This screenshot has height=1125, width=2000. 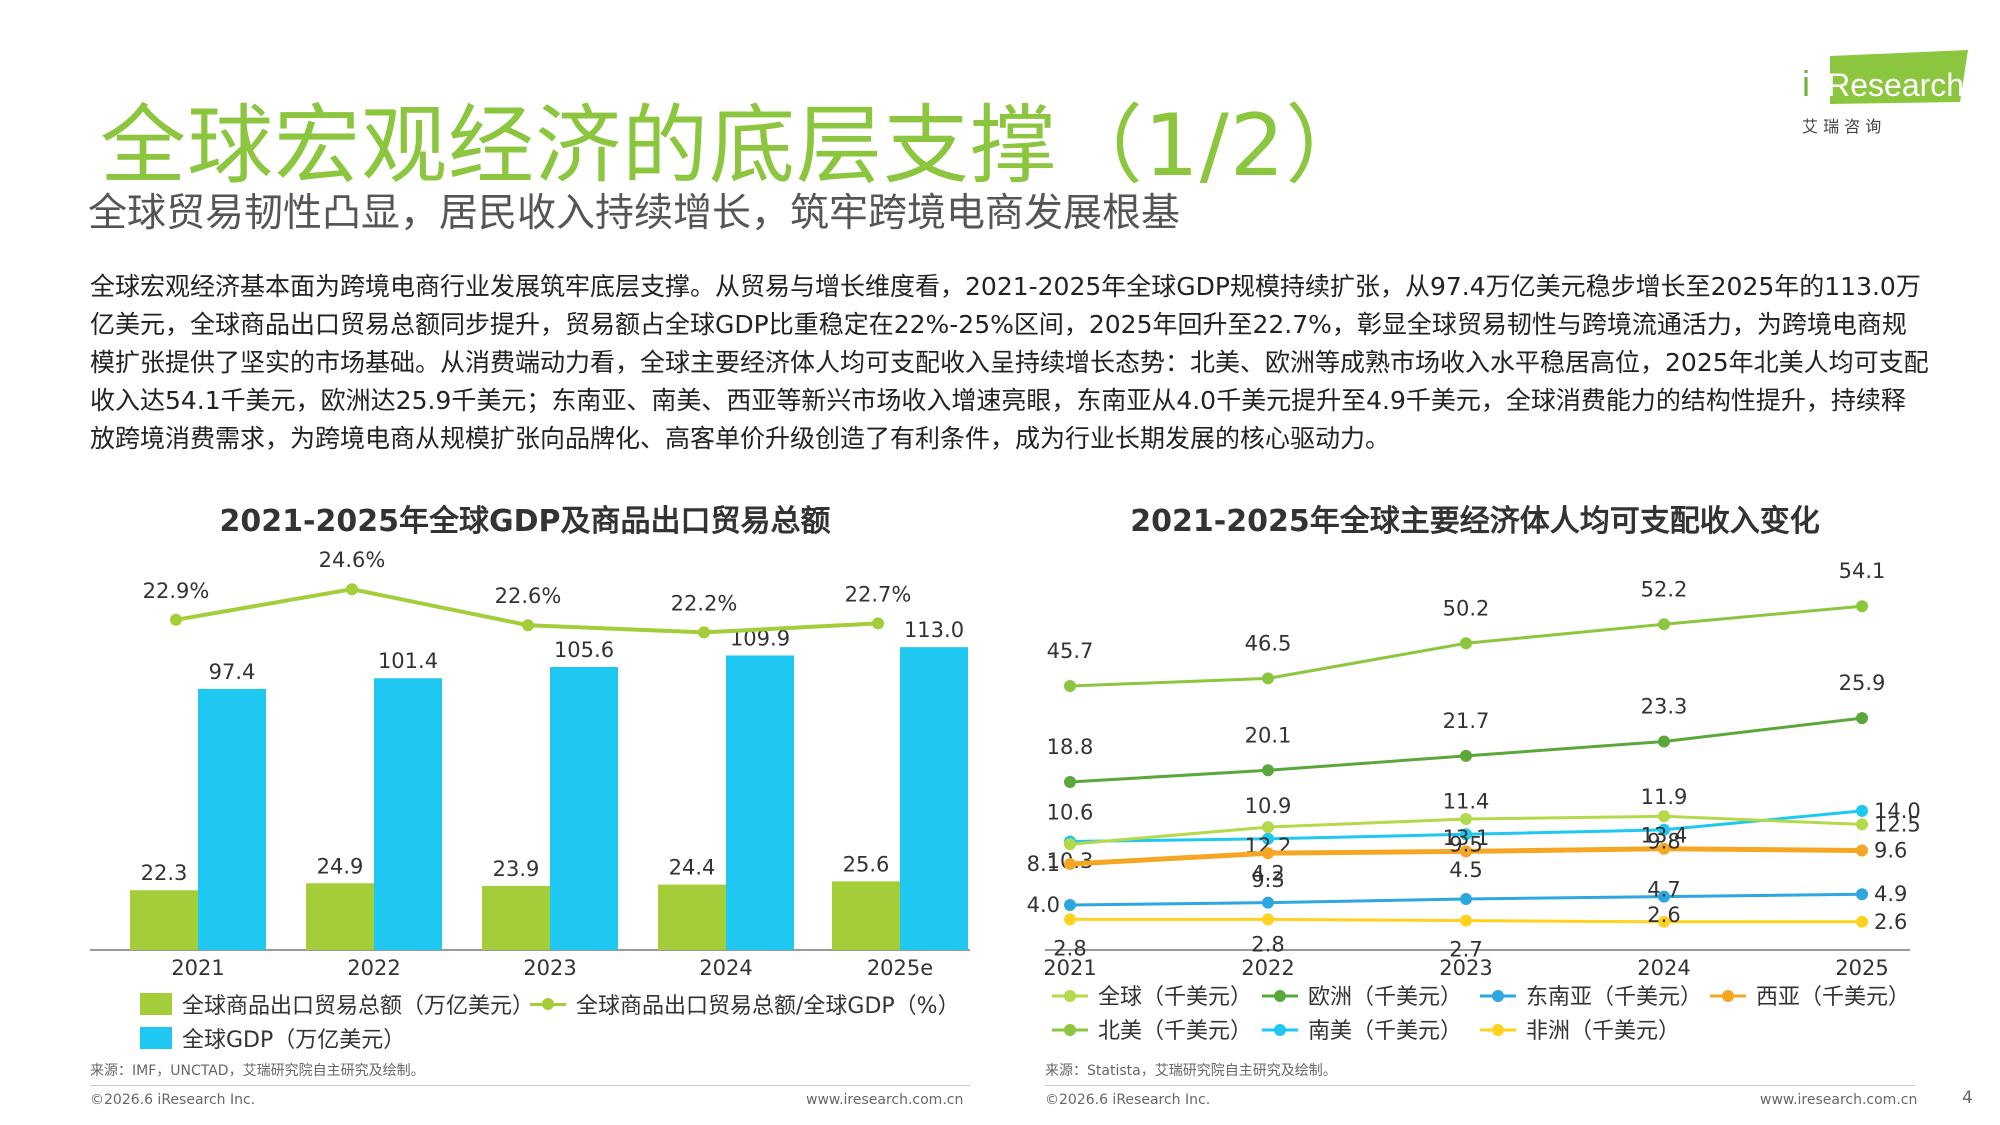 What do you see at coordinates (1466, 608) in the screenshot?
I see `income-label: 50.2` at bounding box center [1466, 608].